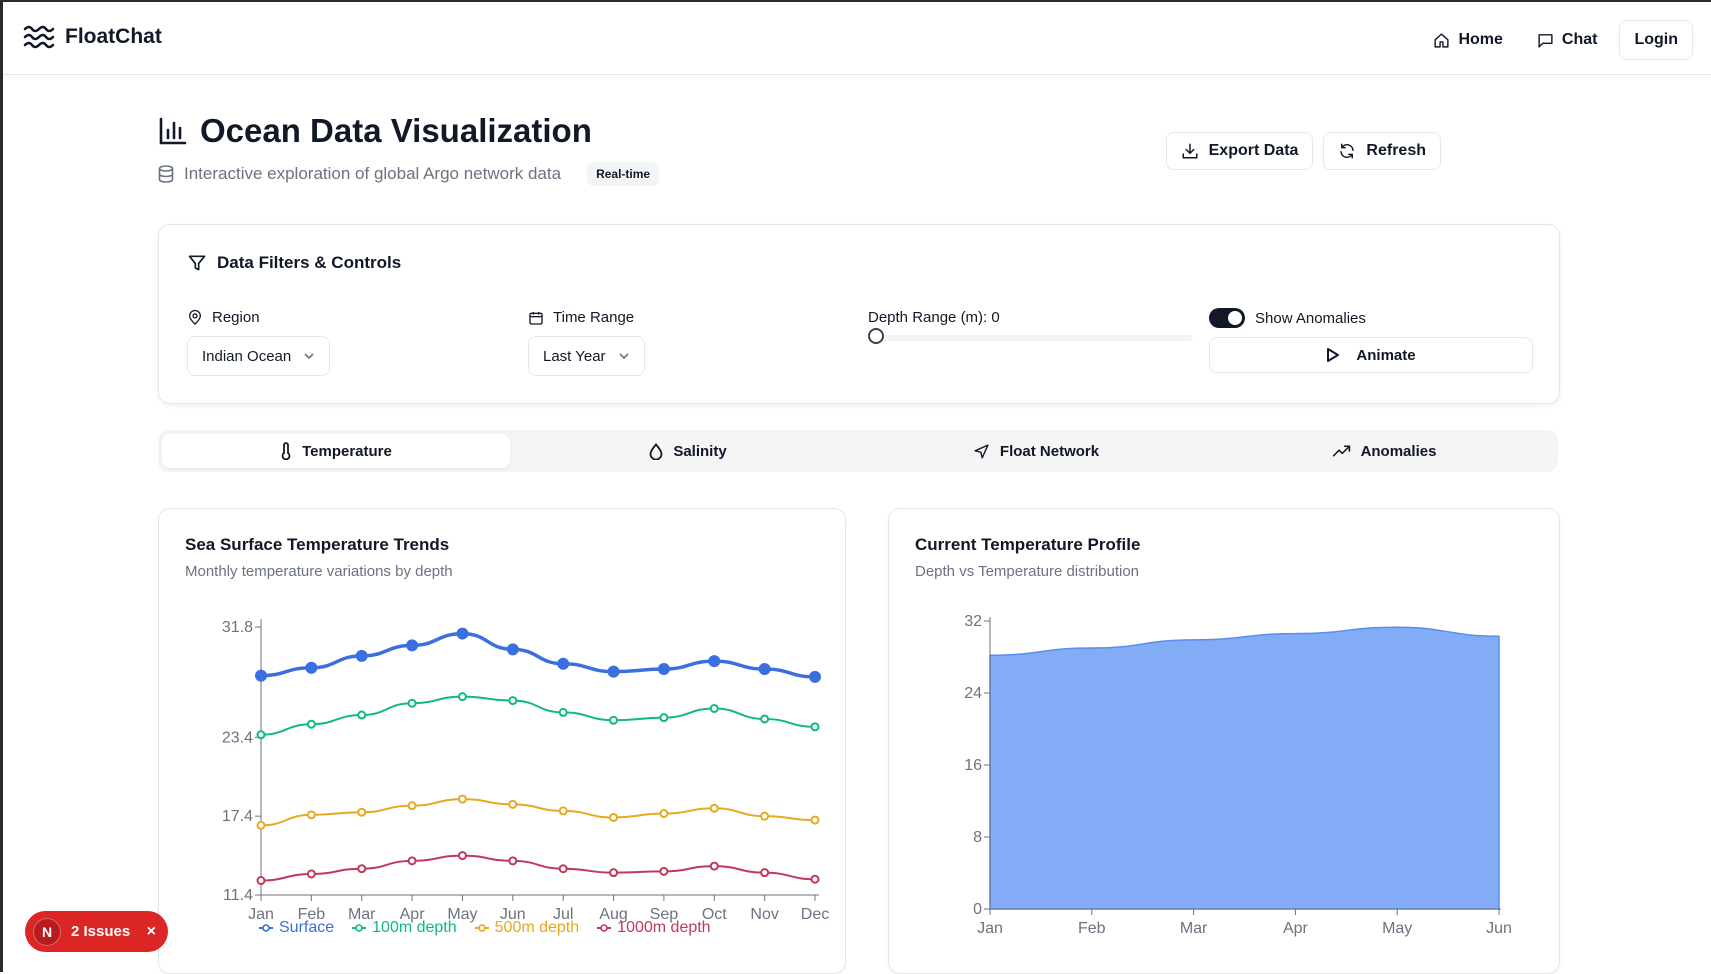 The height and width of the screenshot is (974, 1711). I want to click on animate-button: Animate, so click(1371, 355).